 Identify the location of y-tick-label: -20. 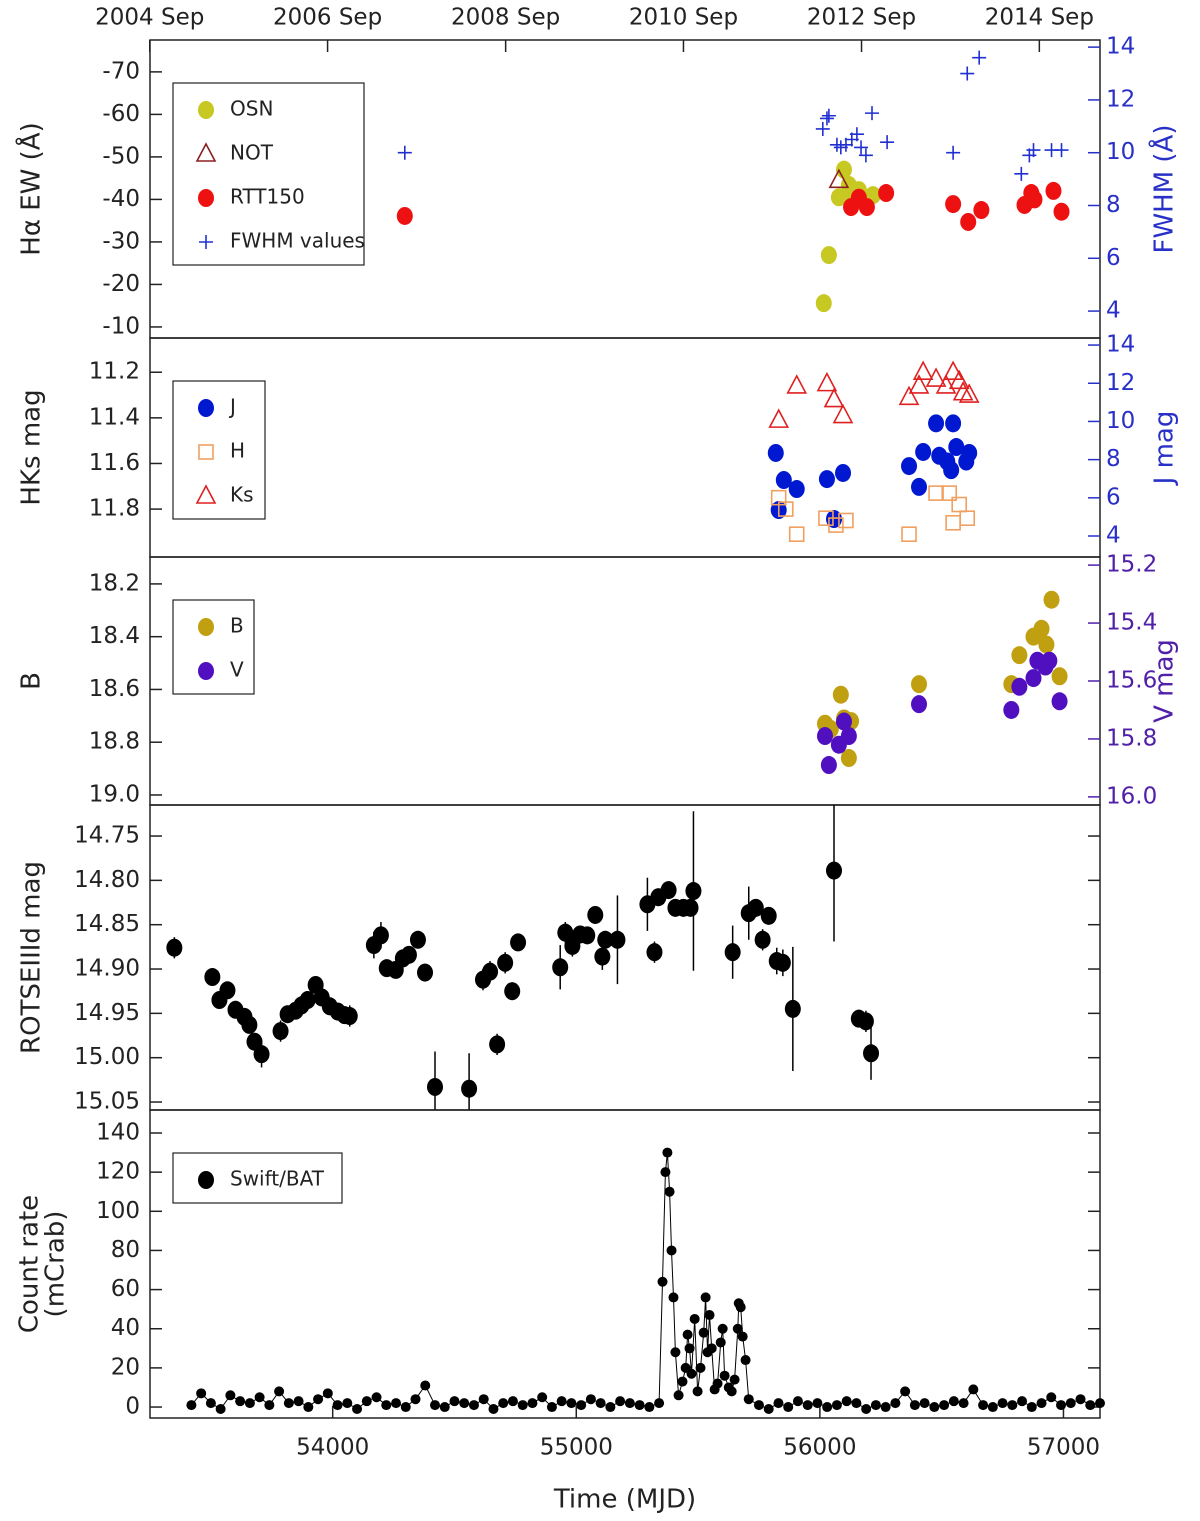
(121, 284).